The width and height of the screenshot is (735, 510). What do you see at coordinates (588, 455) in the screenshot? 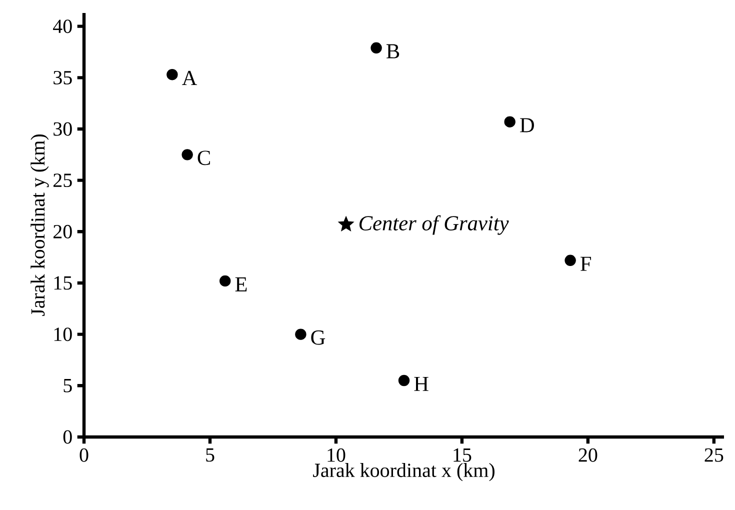
I see `x-tick-label: 20` at bounding box center [588, 455].